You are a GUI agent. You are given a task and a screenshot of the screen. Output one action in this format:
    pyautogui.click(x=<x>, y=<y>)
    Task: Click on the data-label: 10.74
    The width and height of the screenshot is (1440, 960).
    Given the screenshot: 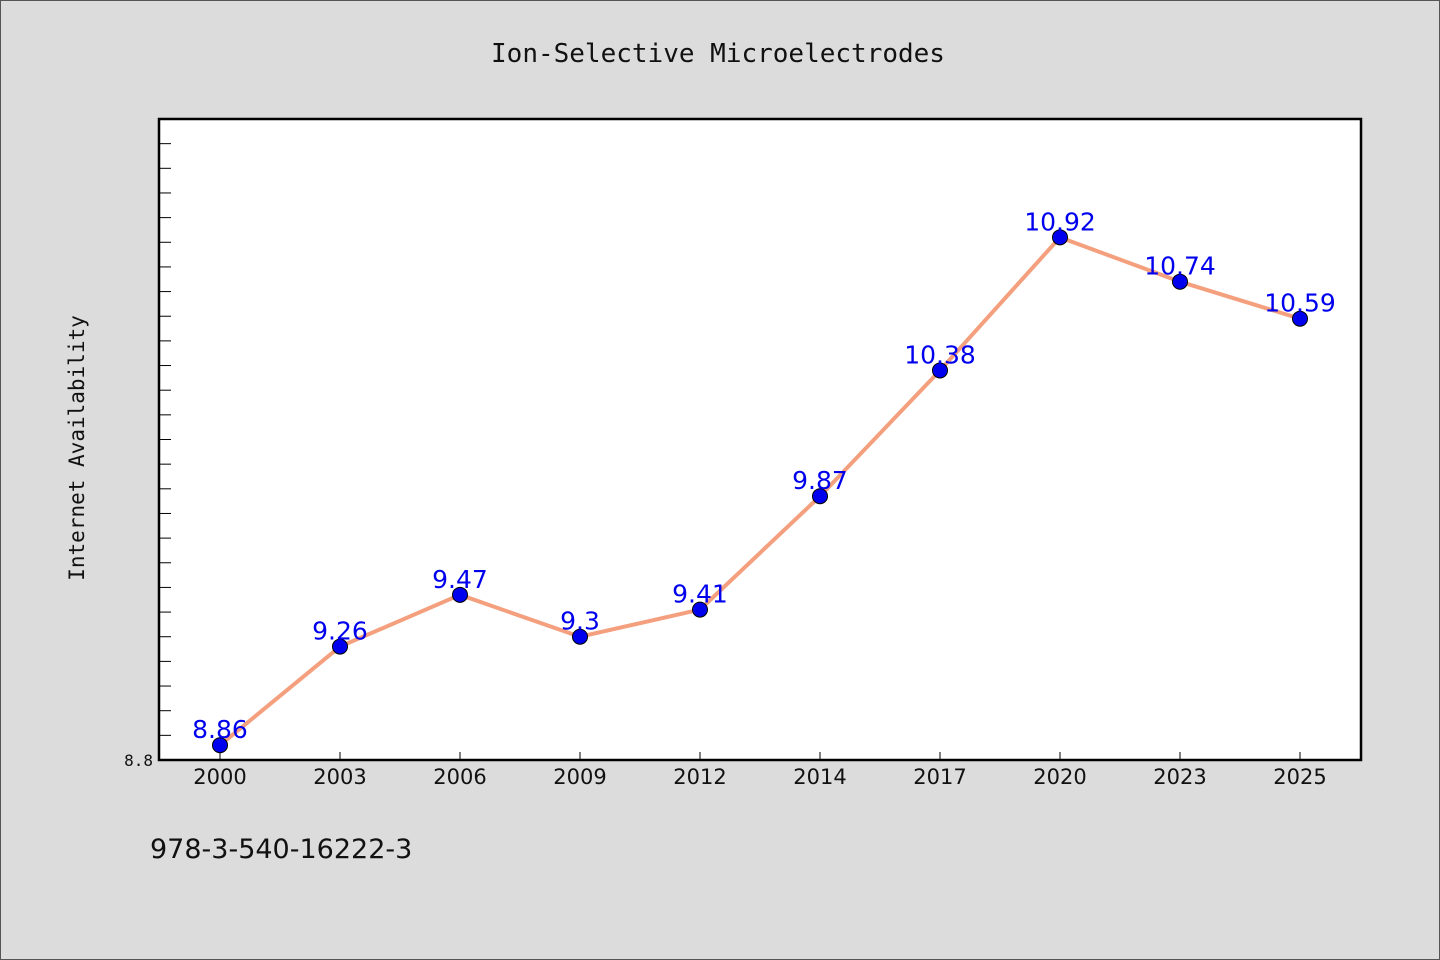 What is the action you would take?
    pyautogui.click(x=1180, y=266)
    